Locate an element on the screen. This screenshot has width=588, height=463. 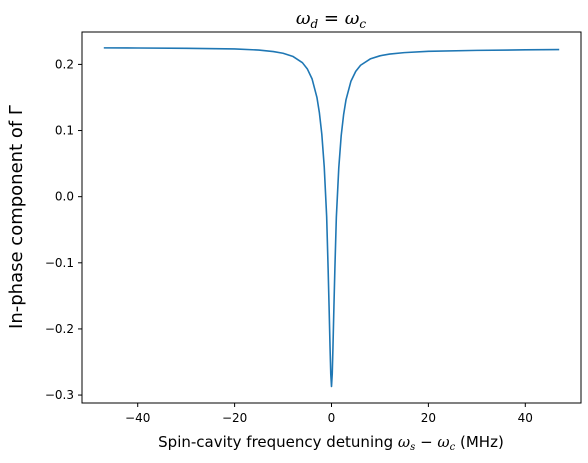
y-tick-label: 0.1 is located at coordinates (64, 131).